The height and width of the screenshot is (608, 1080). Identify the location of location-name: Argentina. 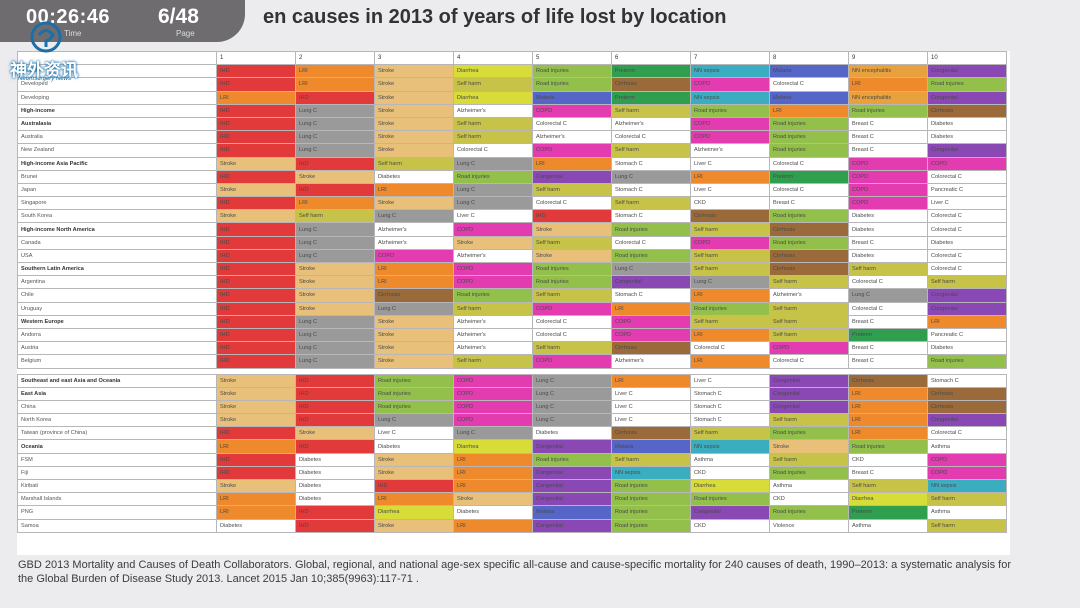
(117, 282).